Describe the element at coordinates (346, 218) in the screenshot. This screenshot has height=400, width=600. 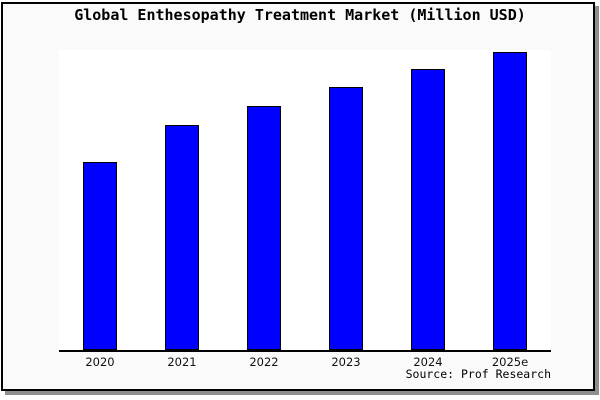
I see `bar-2023` at that location.